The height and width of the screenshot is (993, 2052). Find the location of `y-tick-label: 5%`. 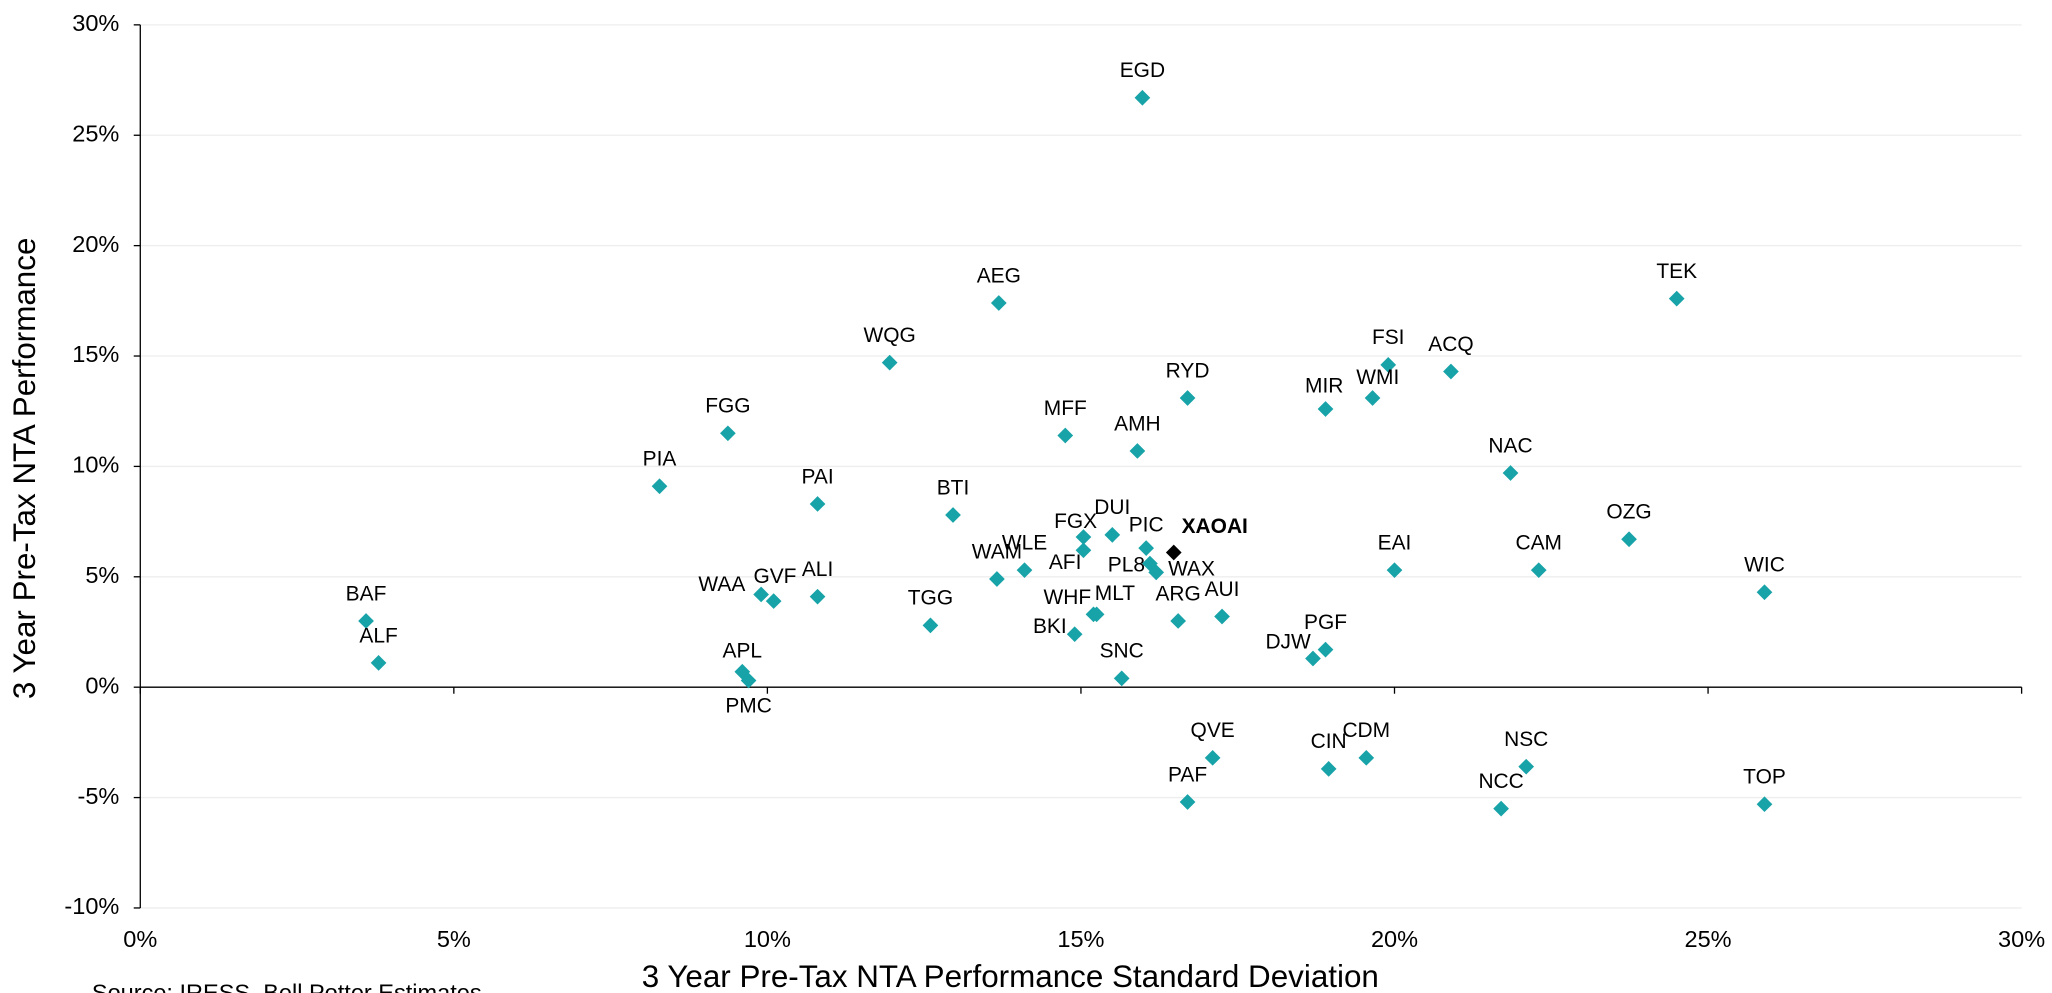

y-tick-label: 5% is located at coordinates (102, 575).